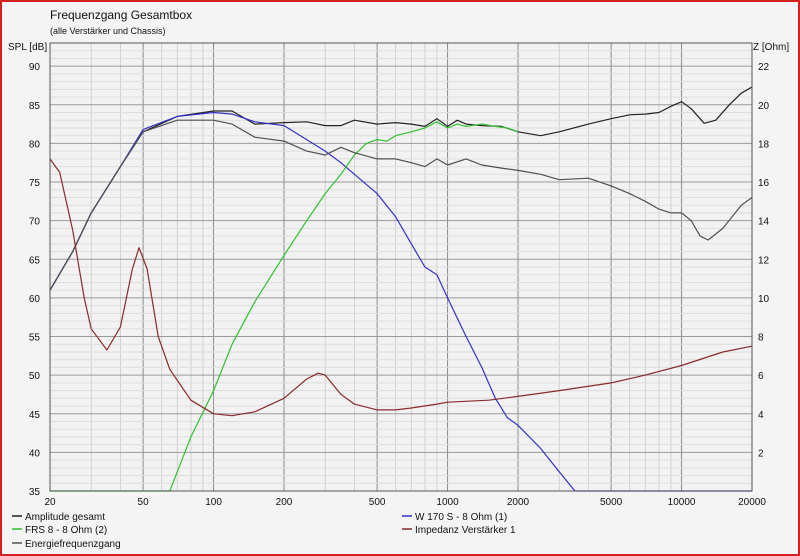 The image size is (800, 556). What do you see at coordinates (465, 530) in the screenshot?
I see `legend-label: Impedanz Verstärker 1` at bounding box center [465, 530].